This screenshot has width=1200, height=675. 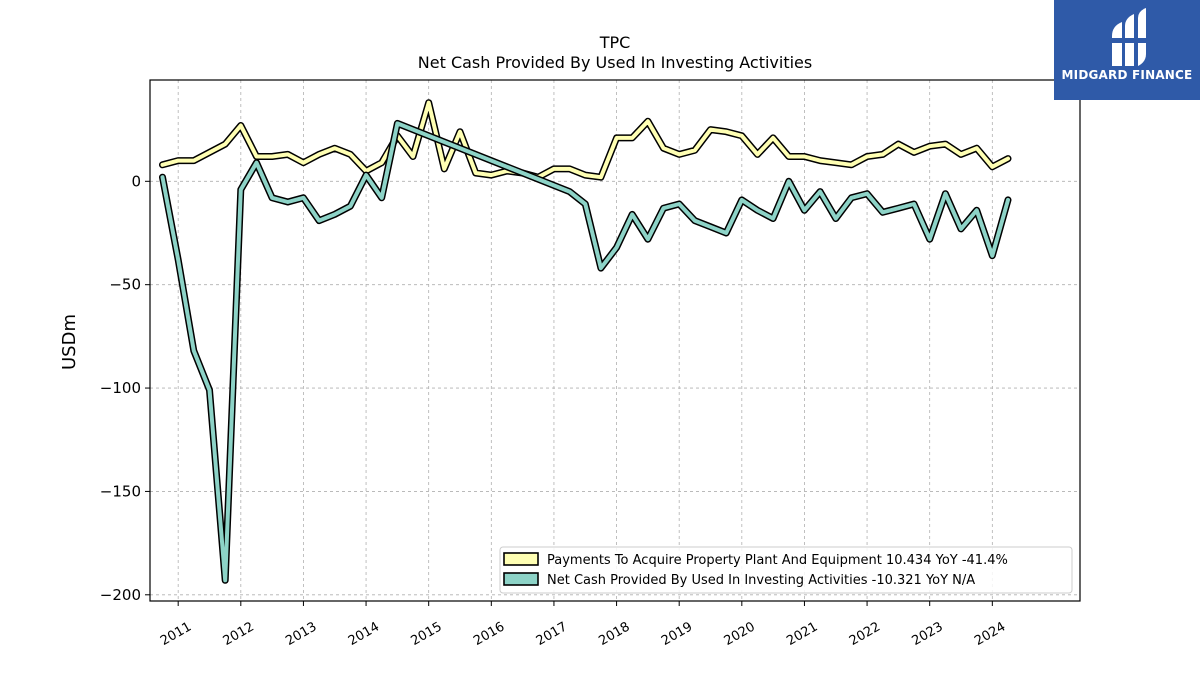 I want to click on midgard-finance-logo: MIDGARD FINANCE, so click(x=1127, y=50).